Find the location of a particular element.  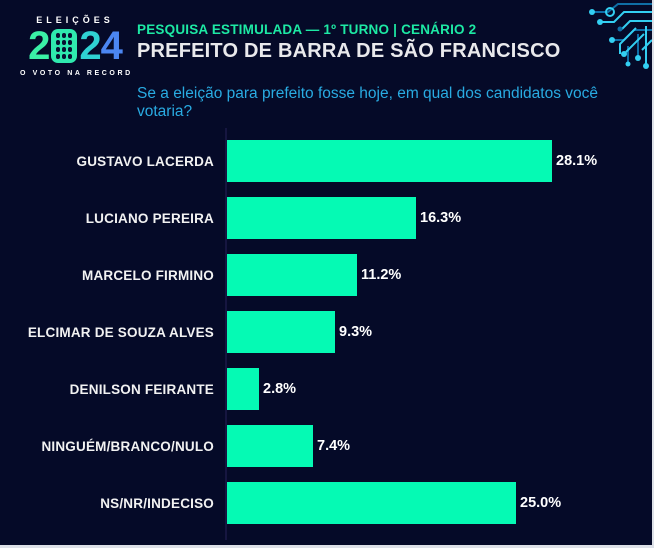

candidate-label: NS/NR/INDECISO is located at coordinates (157, 503).